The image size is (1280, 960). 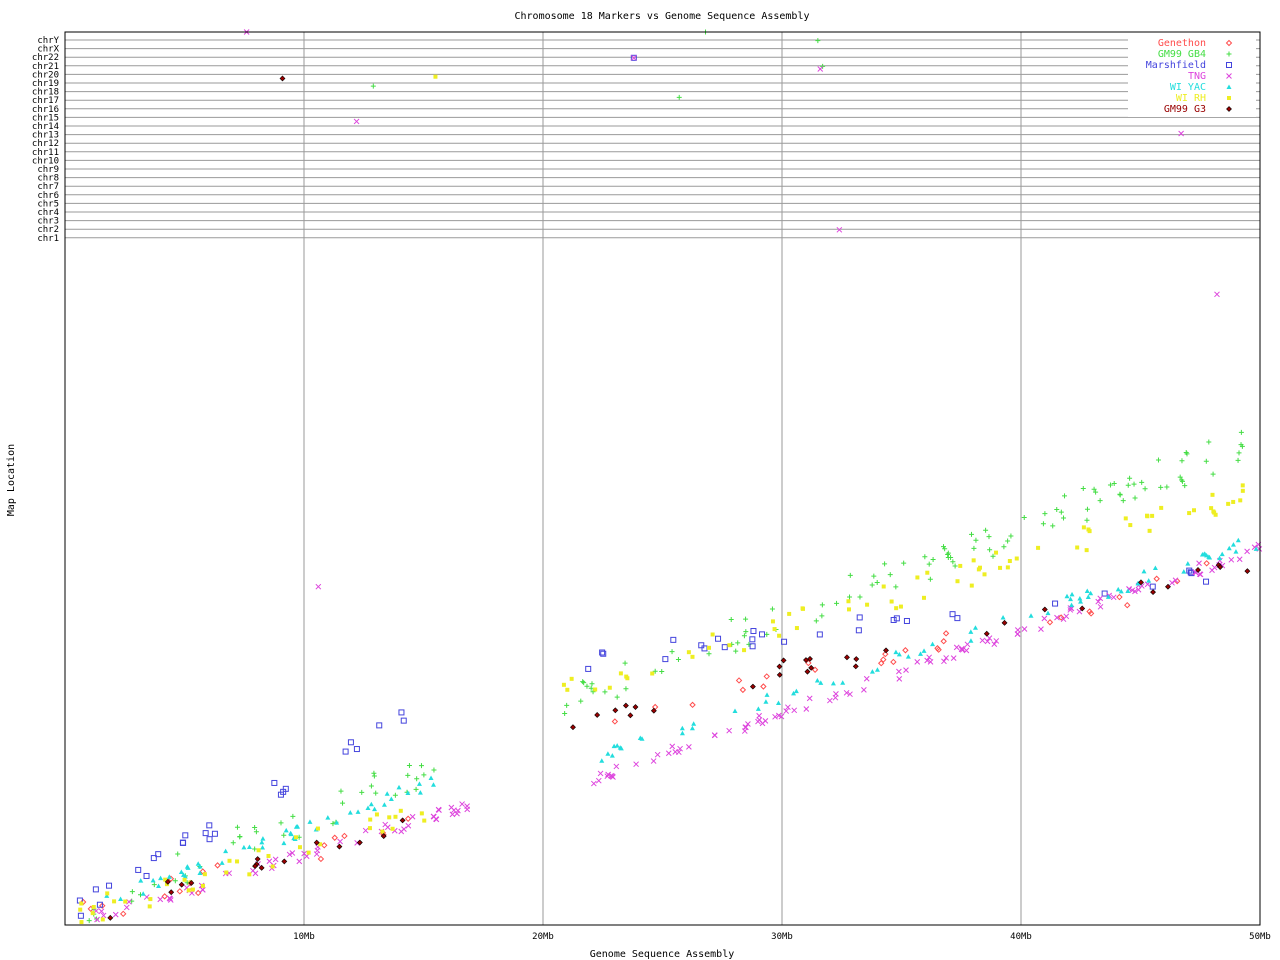 I want to click on x-axis-label: Genome Sequence Assembly, so click(x=662, y=954).